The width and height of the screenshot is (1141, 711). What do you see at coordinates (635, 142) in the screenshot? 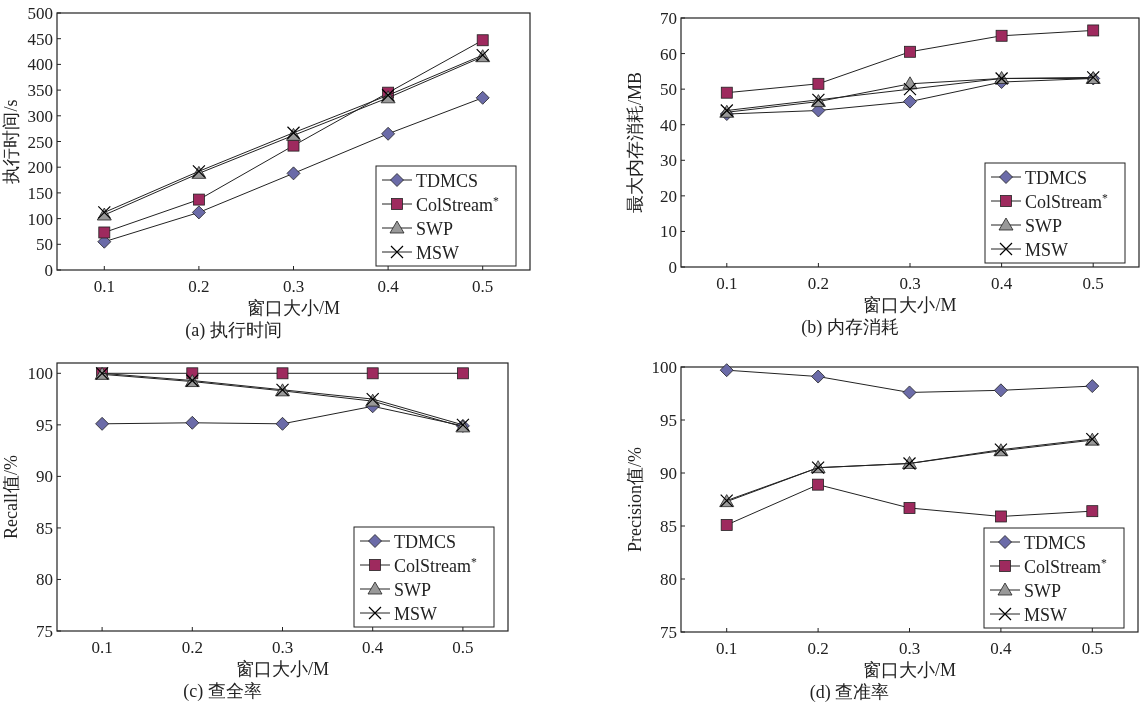
I see `y-axis-title: 最大内存消耗/MB` at bounding box center [635, 142].